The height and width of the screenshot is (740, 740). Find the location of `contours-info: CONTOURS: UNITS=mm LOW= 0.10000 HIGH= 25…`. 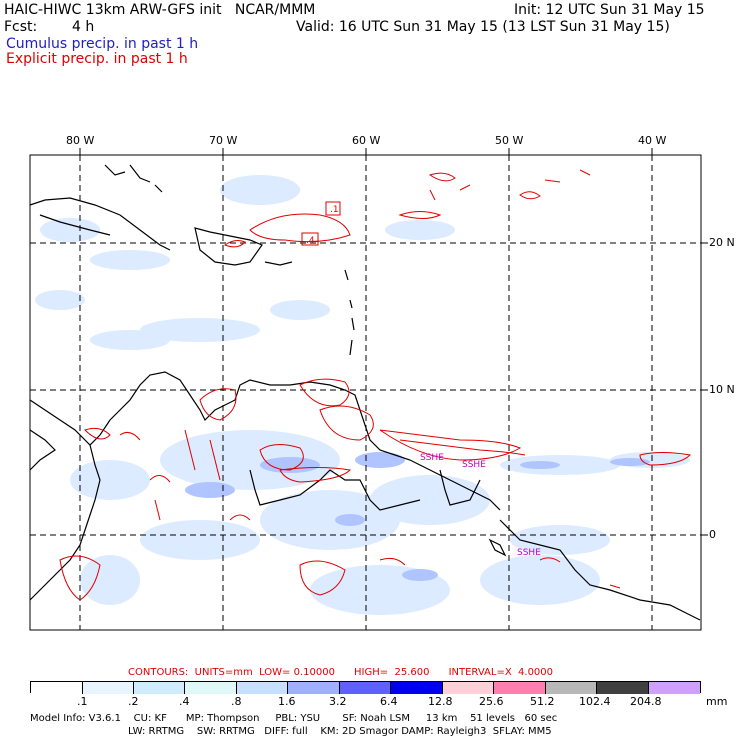

contours-info: CONTOURS: UNITS=mm LOW= 0.10000 HIGH= 25… is located at coordinates (341, 672).